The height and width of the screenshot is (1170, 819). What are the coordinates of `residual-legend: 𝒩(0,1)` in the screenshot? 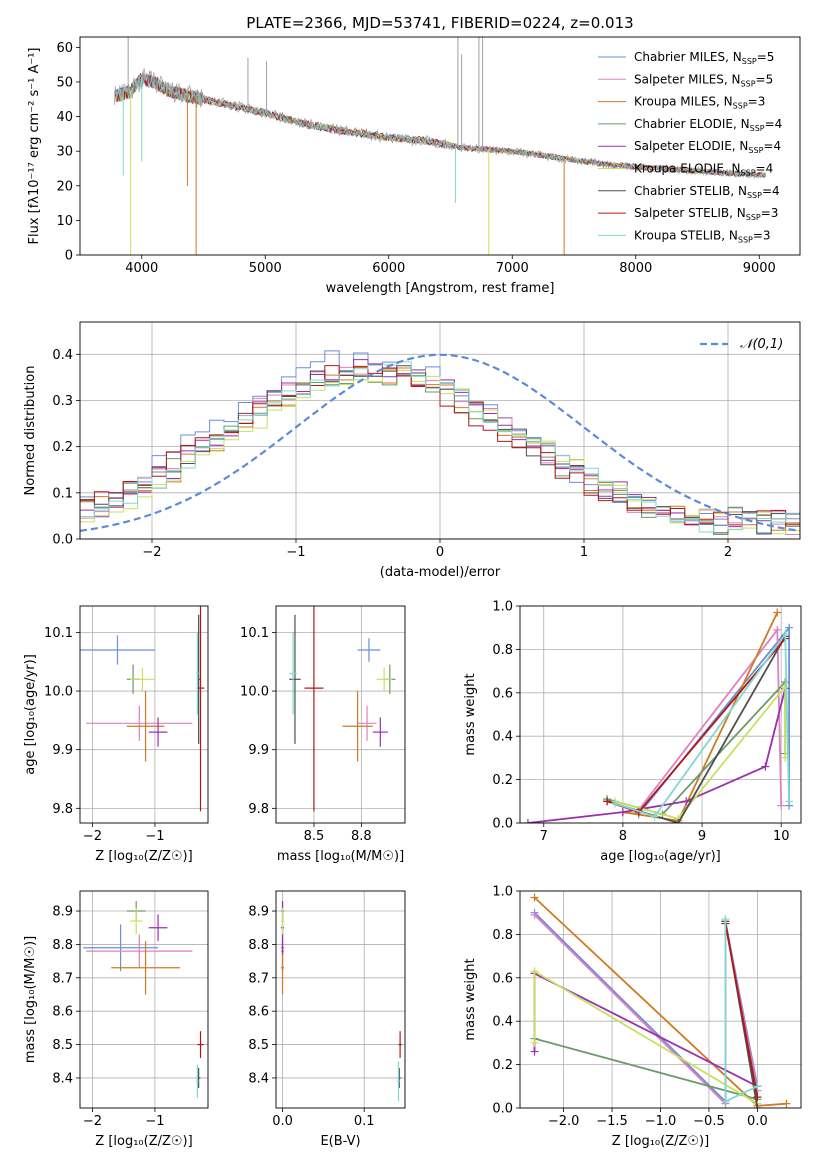 It's located at (741, 344).